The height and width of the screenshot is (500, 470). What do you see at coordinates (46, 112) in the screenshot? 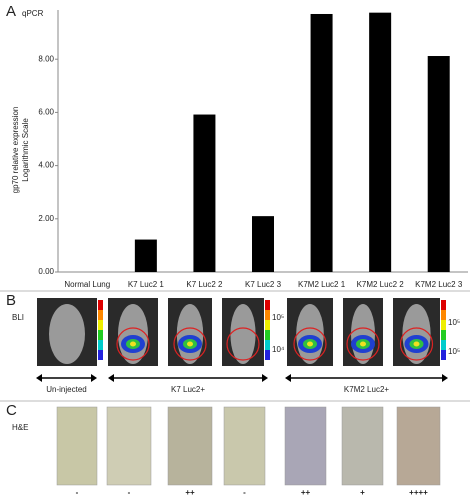
I see `y-tick-label: 6.00` at bounding box center [46, 112].